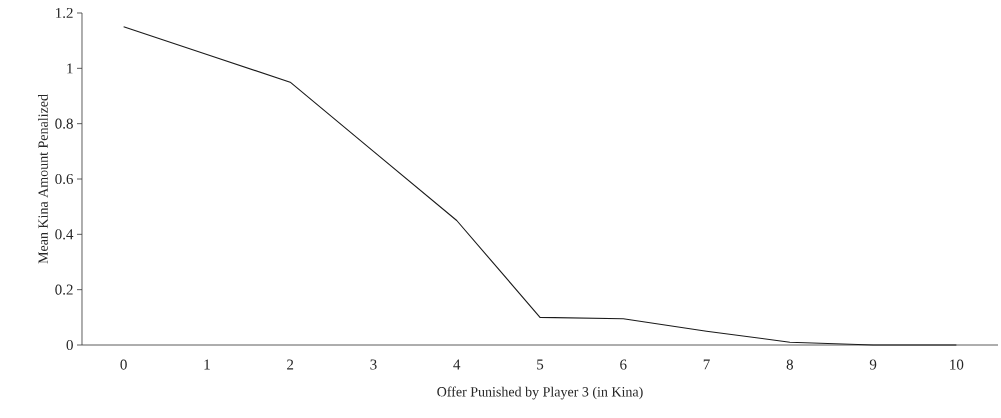  Describe the element at coordinates (540, 364) in the screenshot. I see `x-tick-label: 5` at that location.